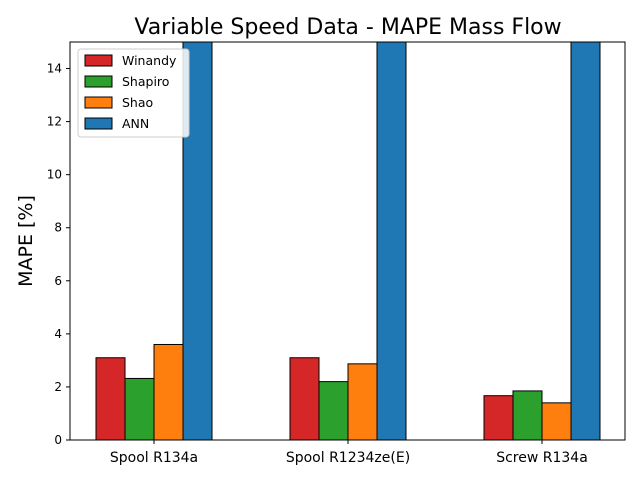 This screenshot has height=480, width=640. I want to click on legend-box, so click(133, 93).